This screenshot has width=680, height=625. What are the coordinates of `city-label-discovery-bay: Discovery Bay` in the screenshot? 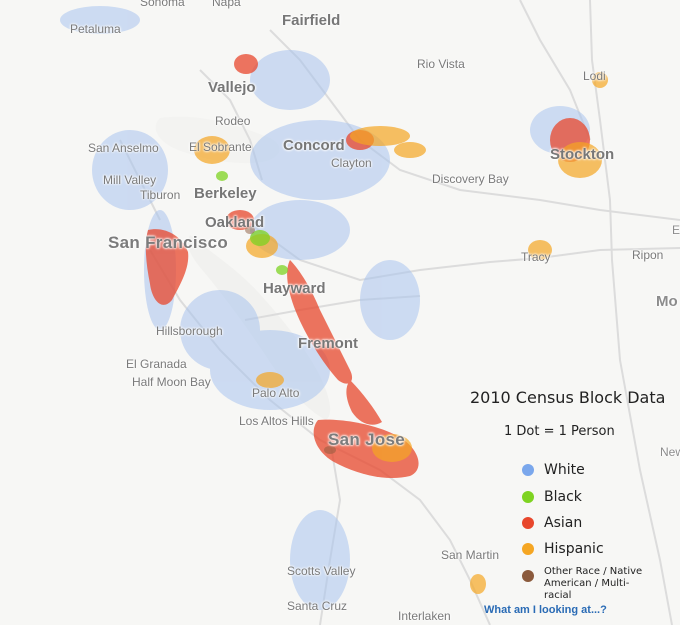 It's located at (470, 179).